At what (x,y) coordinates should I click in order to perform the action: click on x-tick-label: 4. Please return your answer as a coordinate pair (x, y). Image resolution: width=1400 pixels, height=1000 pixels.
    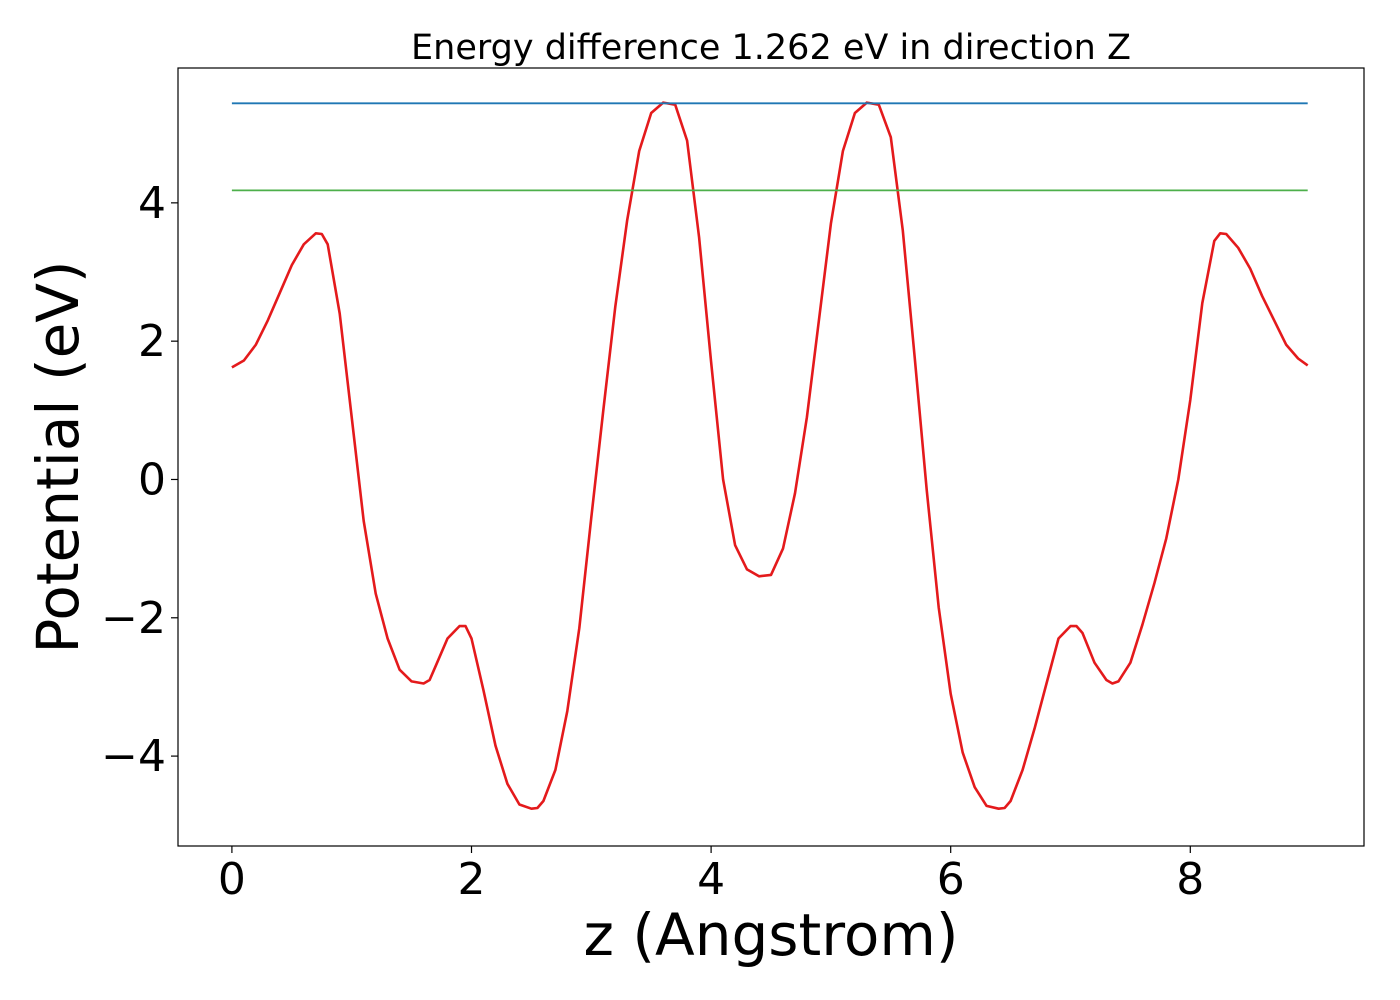
    Looking at the image, I should click on (711, 879).